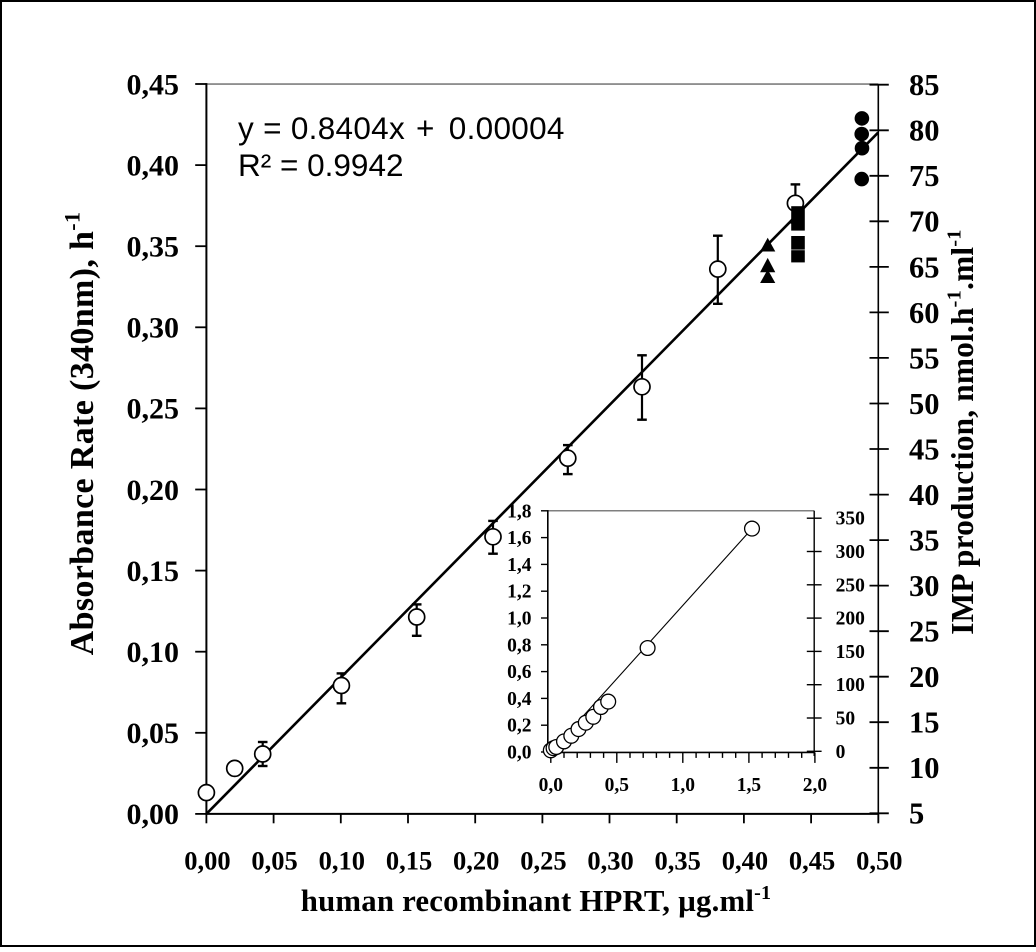 Image resolution: width=1036 pixels, height=952 pixels. What do you see at coordinates (815, 785) in the screenshot?
I see `svg-text: 2,0` at bounding box center [815, 785].